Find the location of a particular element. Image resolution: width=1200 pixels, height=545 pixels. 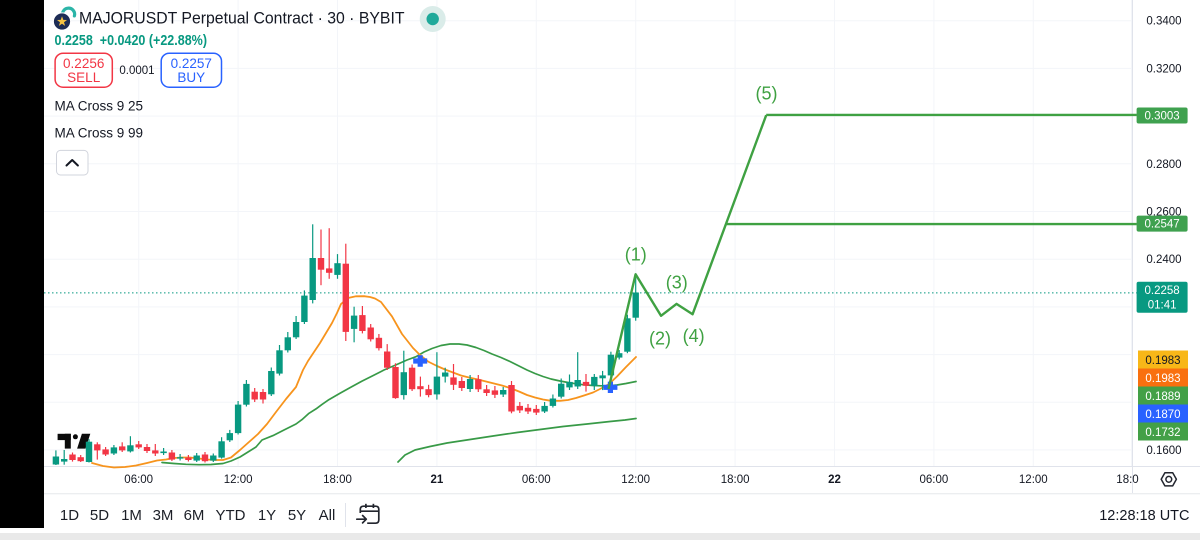

svg-text: 22 is located at coordinates (834, 480).